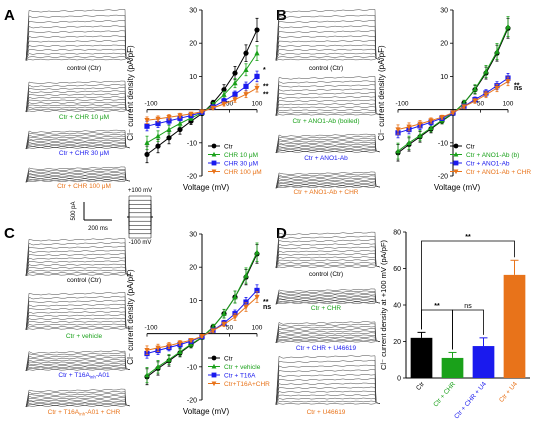 This screenshot has width=553, height=438. What do you see at coordinates (498, 172) in the screenshot?
I see `legend-entry: Ctr + ANO1-Ab + CHR` at bounding box center [498, 172].